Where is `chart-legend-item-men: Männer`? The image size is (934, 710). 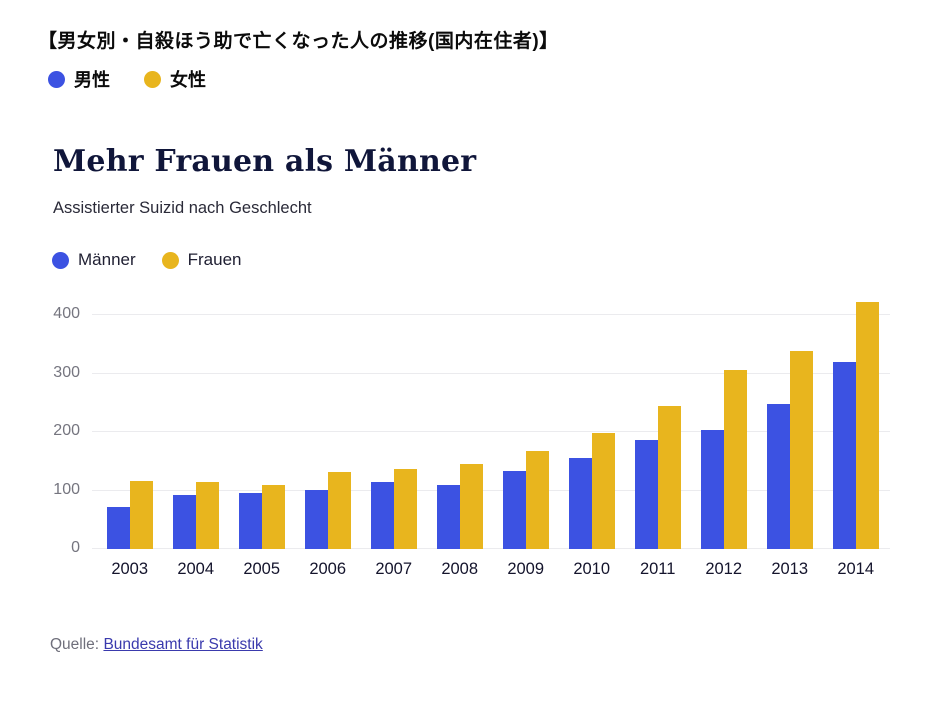
chart-legend-item-men: Männer is located at coordinates (94, 260).